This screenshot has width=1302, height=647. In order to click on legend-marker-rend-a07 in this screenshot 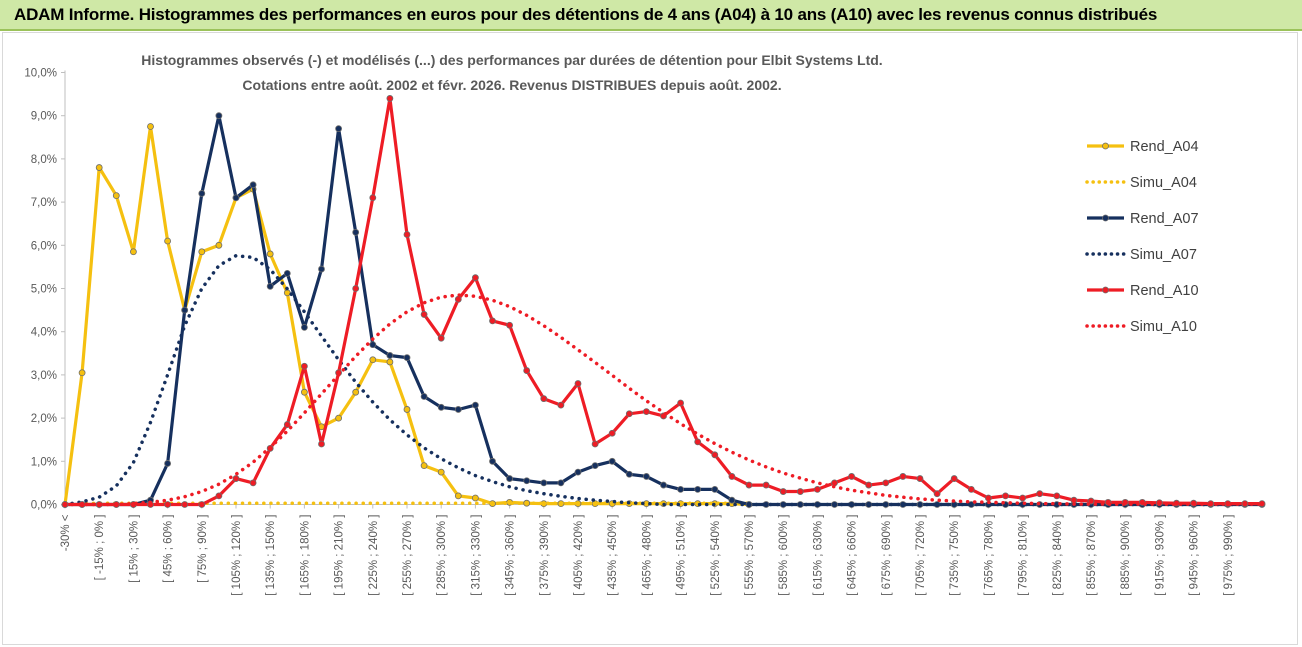, I will do `click(1105, 218)`.